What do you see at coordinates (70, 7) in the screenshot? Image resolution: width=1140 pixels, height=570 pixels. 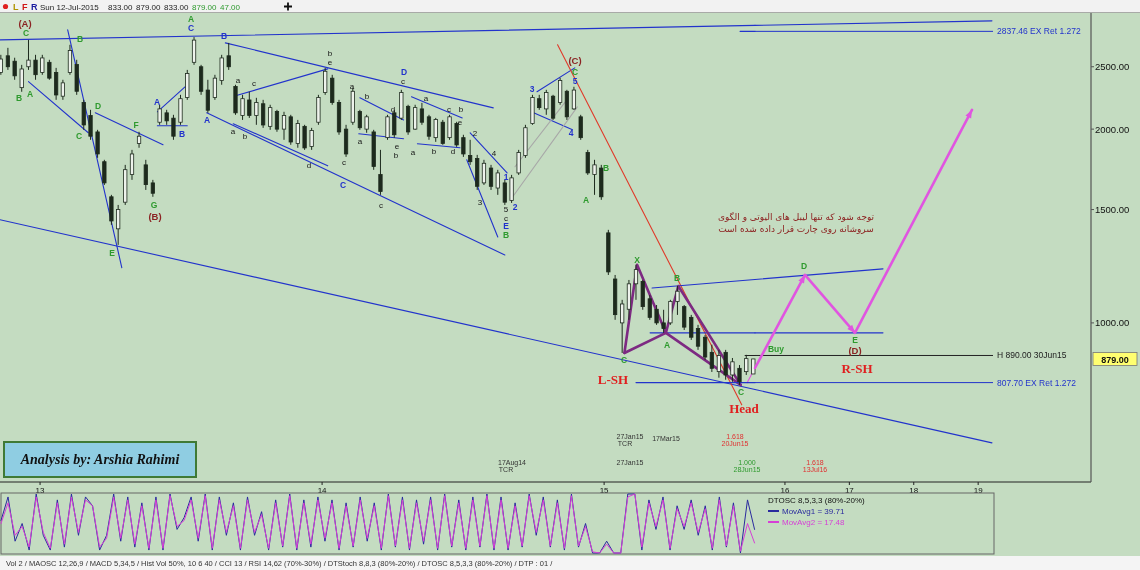 I see `text: Sun 12-Jul-2015` at bounding box center [70, 7].